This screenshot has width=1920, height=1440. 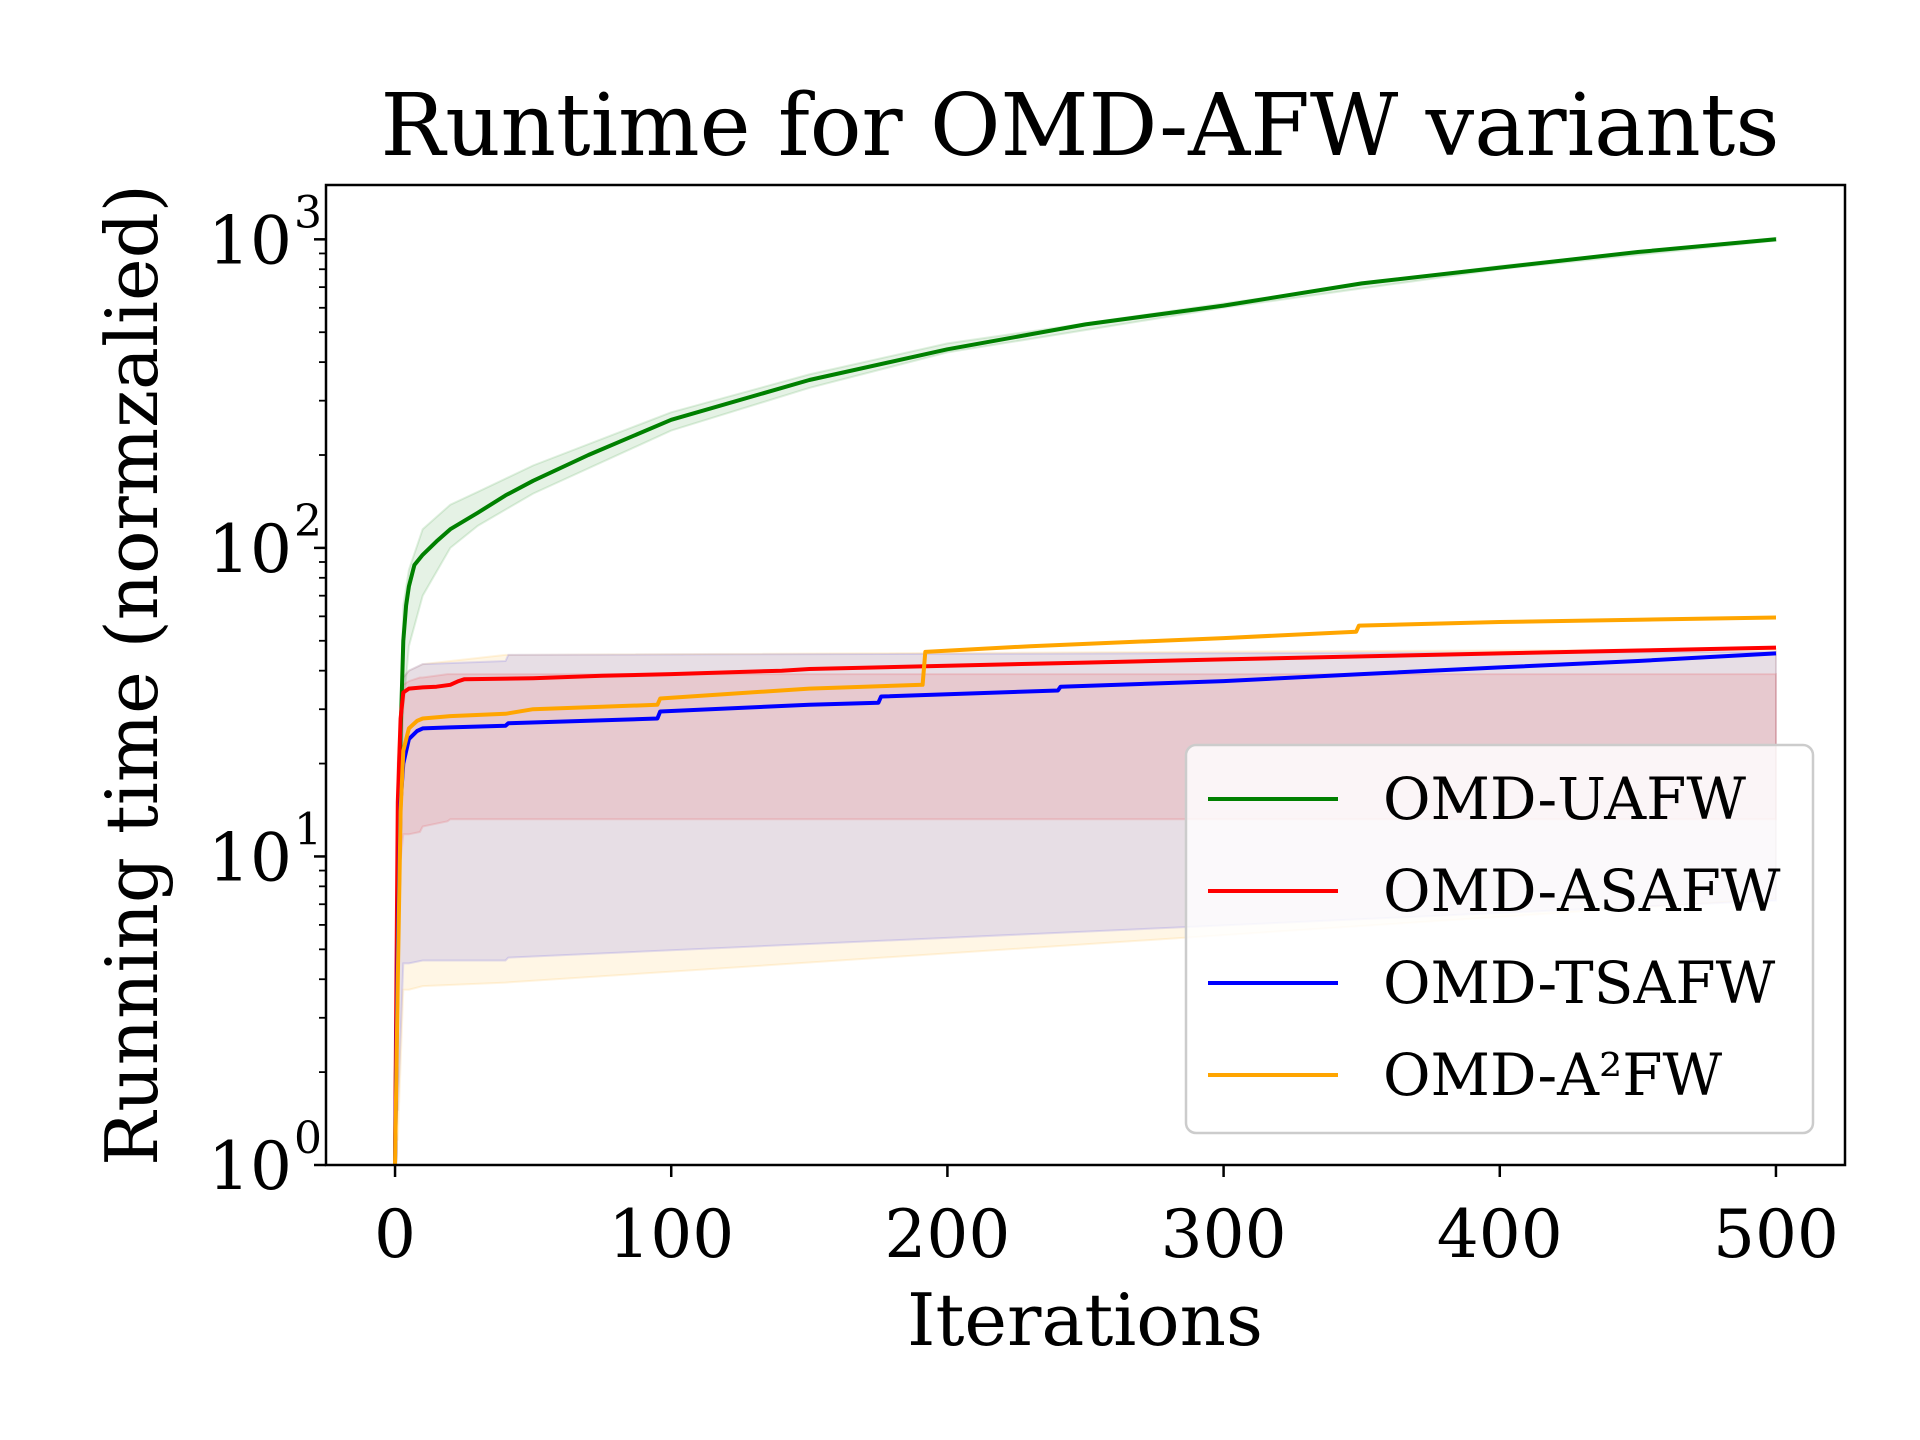 I want to click on y-tick-exponent: 3, so click(x=308, y=212).